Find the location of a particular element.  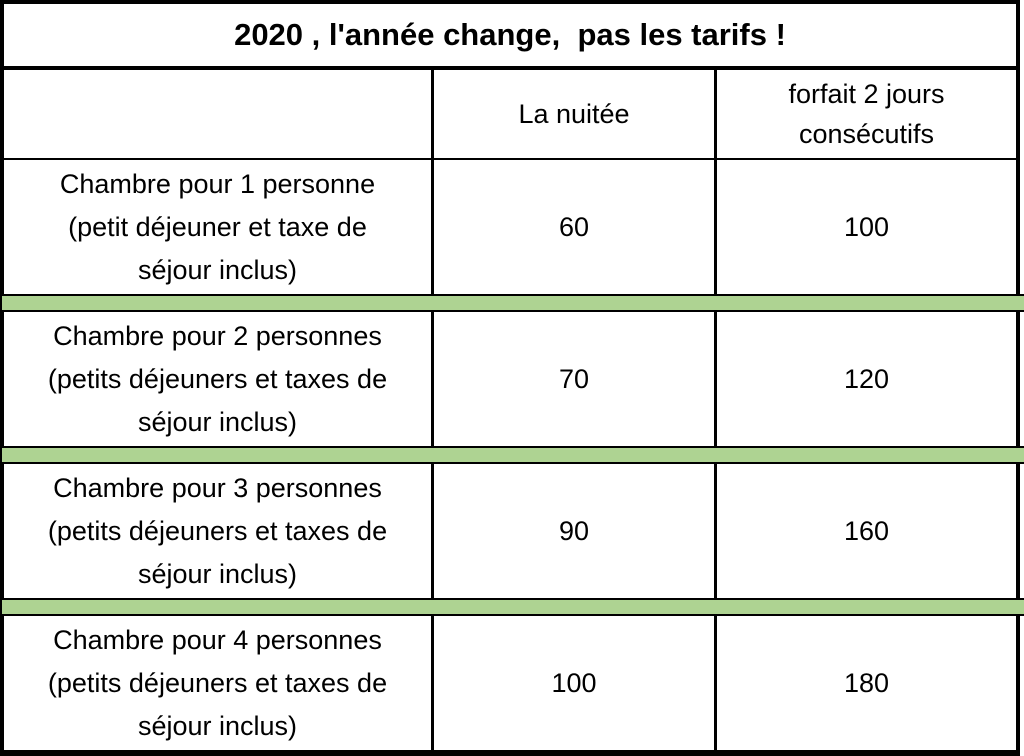

room-label-line: (petit déjeuner et taxe de is located at coordinates (217, 226).